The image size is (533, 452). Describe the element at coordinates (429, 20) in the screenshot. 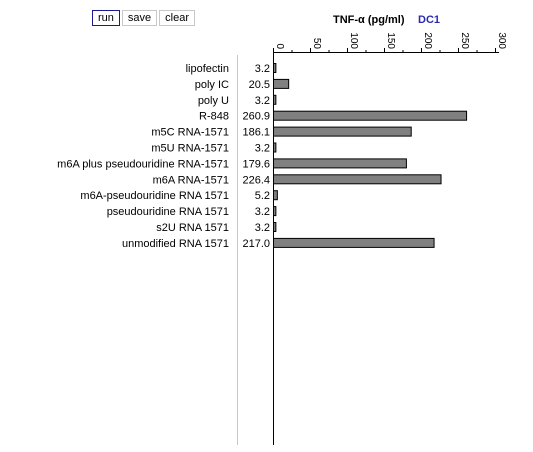

I see `chart-subtitle: DC1` at that location.